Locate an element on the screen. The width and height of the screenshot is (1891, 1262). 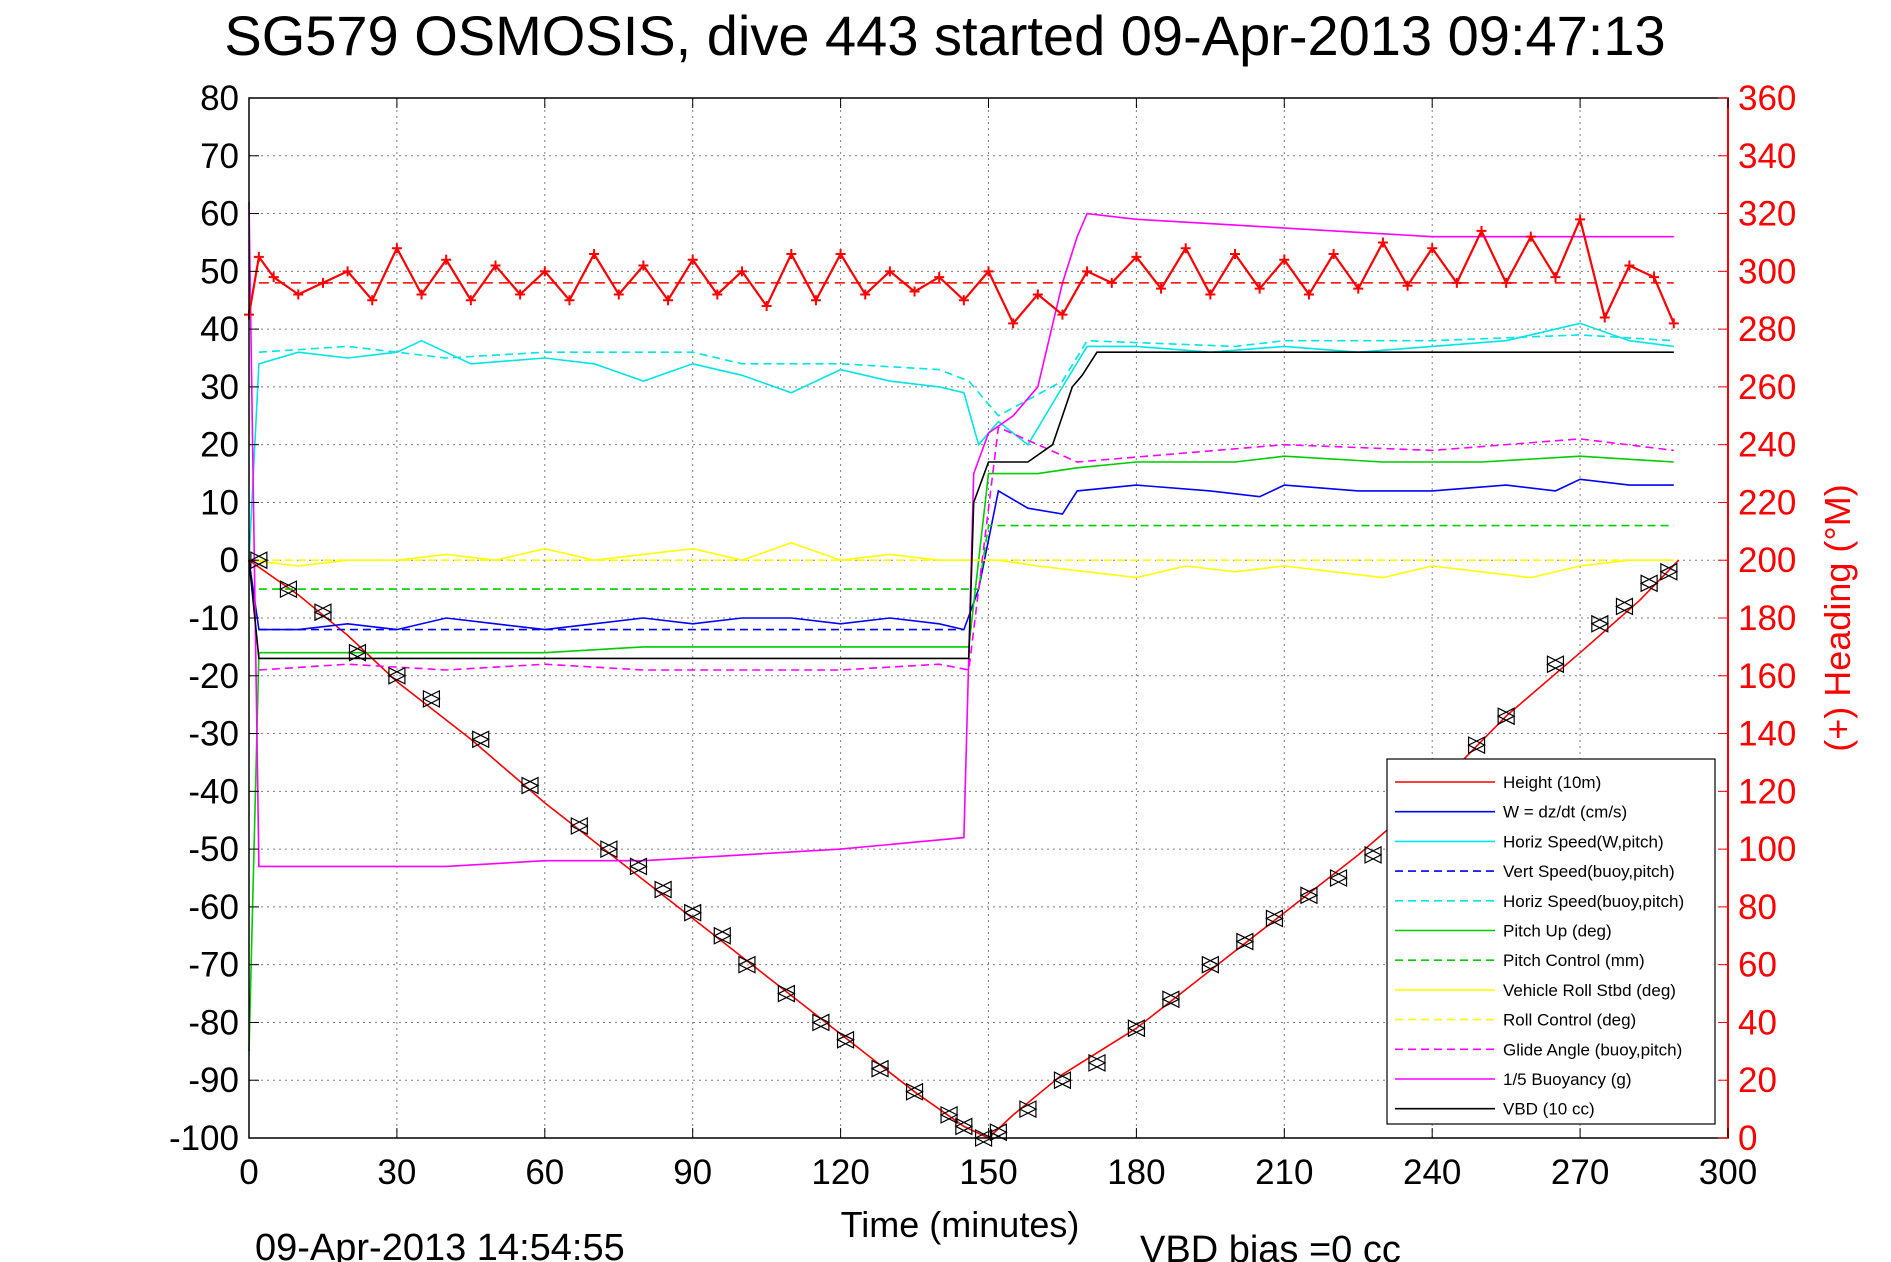
y-right-tick-label: 220 is located at coordinates (1767, 502).